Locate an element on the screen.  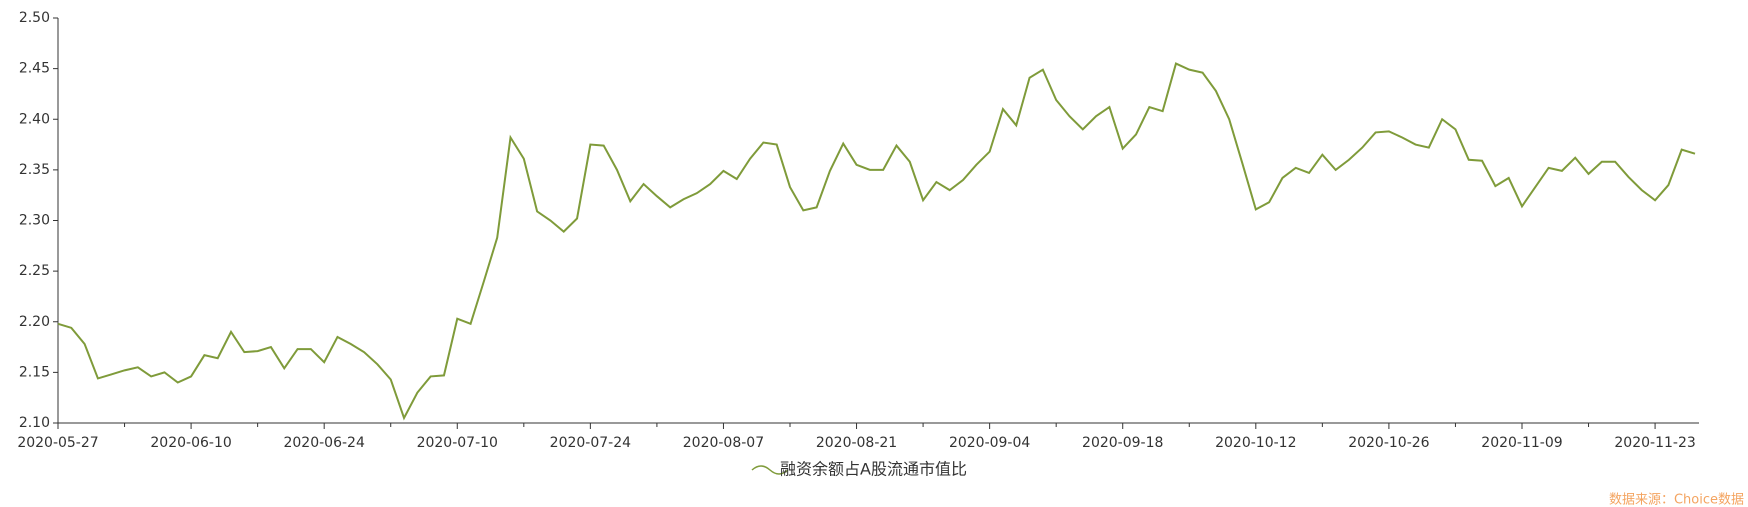
y-tick-label: 2.30 is located at coordinates (34, 221).